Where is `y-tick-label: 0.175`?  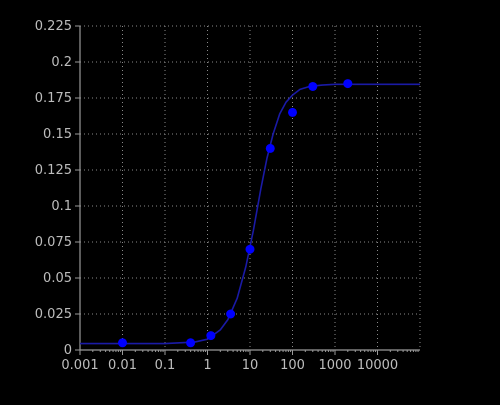 y-tick-label: 0.175 is located at coordinates (53, 98).